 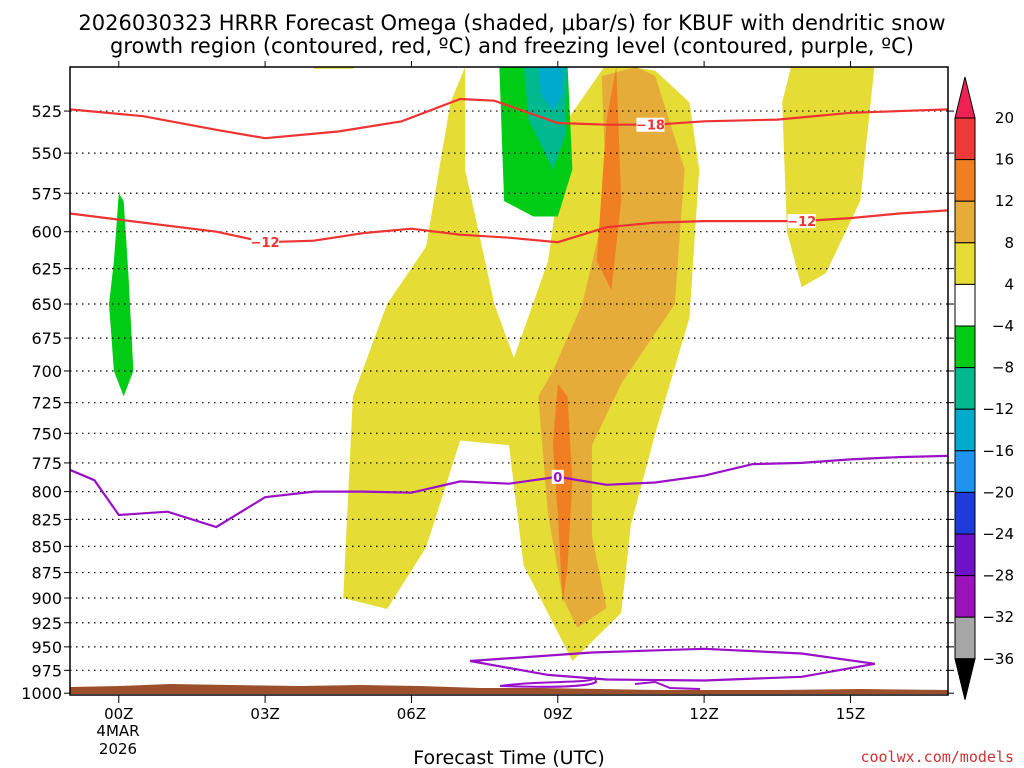 What do you see at coordinates (46, 598) in the screenshot?
I see `y-tick-label-900: 900` at bounding box center [46, 598].